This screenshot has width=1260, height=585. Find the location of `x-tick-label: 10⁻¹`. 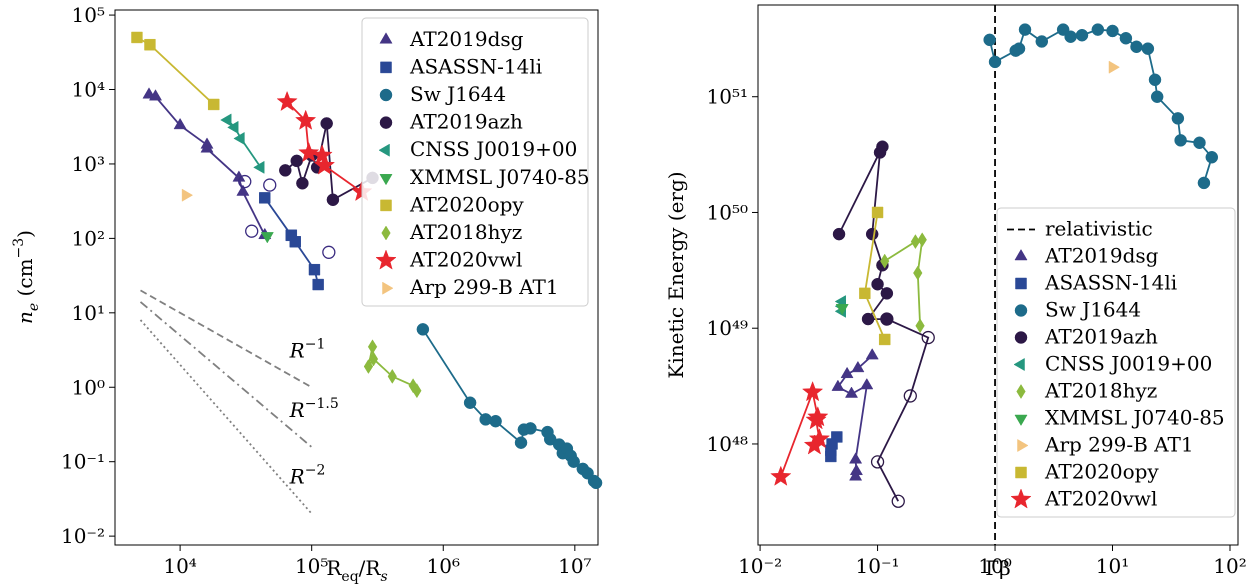

x-tick-label: 10⁻¹ is located at coordinates (878, 566).